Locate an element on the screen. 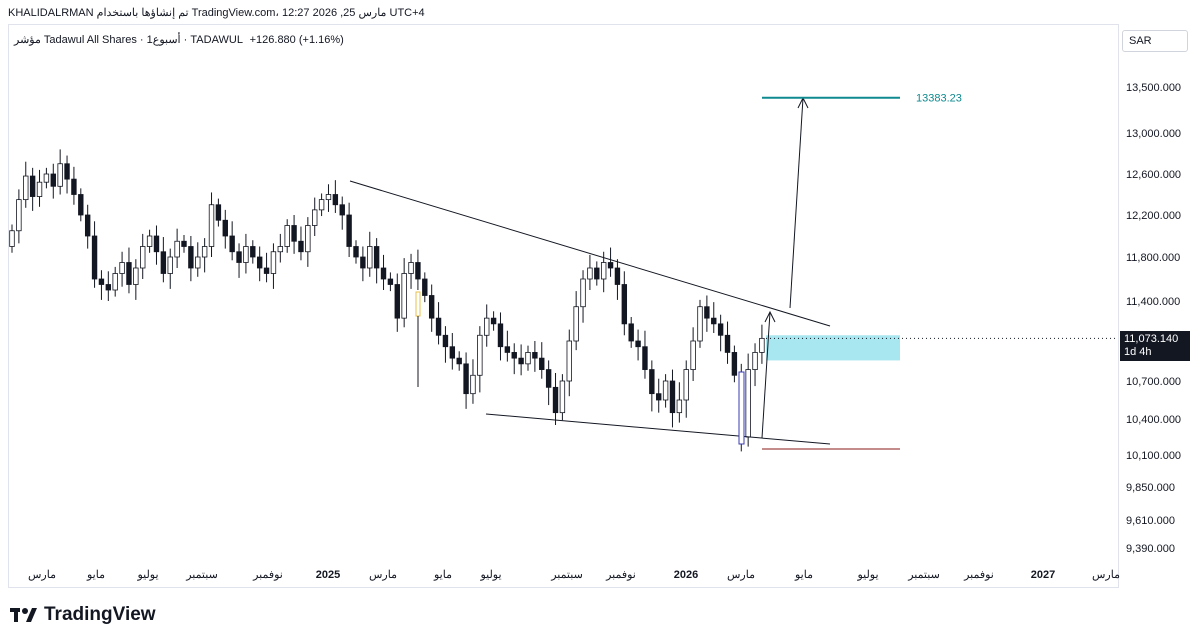 The height and width of the screenshot is (644, 1200). y-tick-label: 11,800.000 is located at coordinates (1153, 258).